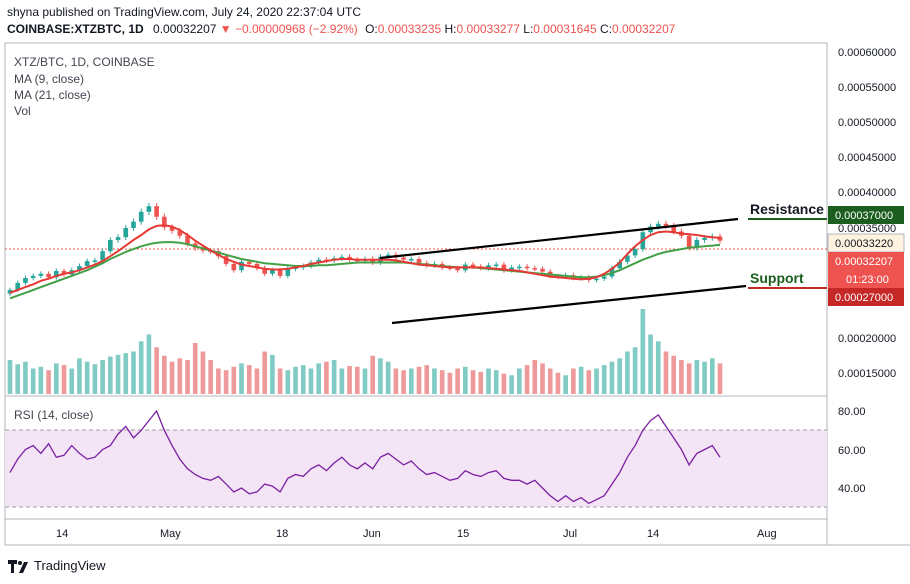  Describe the element at coordinates (185, 29) in the screenshot. I see `last-price: 0.00032207` at that location.